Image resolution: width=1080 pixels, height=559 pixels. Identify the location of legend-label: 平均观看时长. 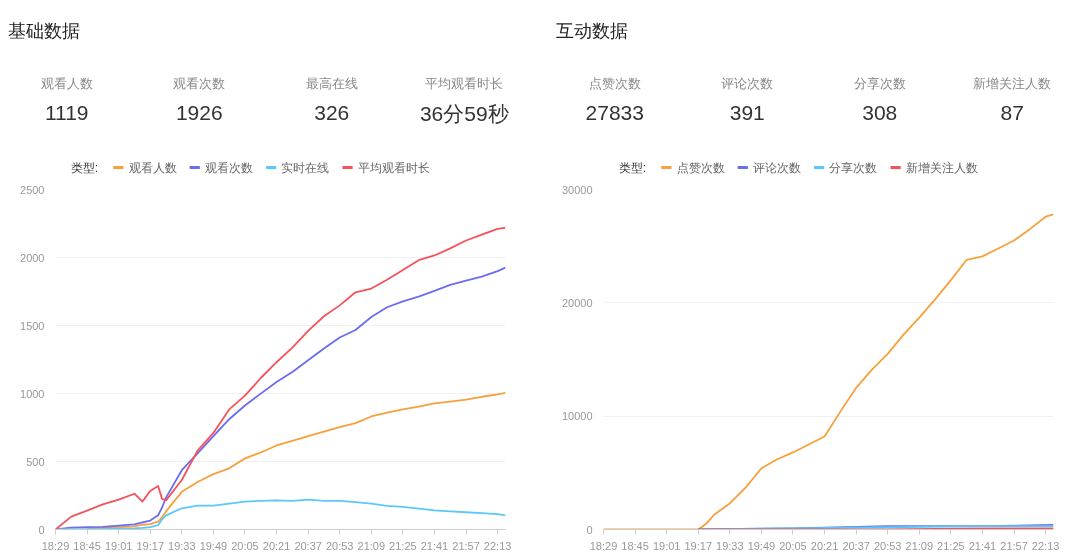
(393, 167).